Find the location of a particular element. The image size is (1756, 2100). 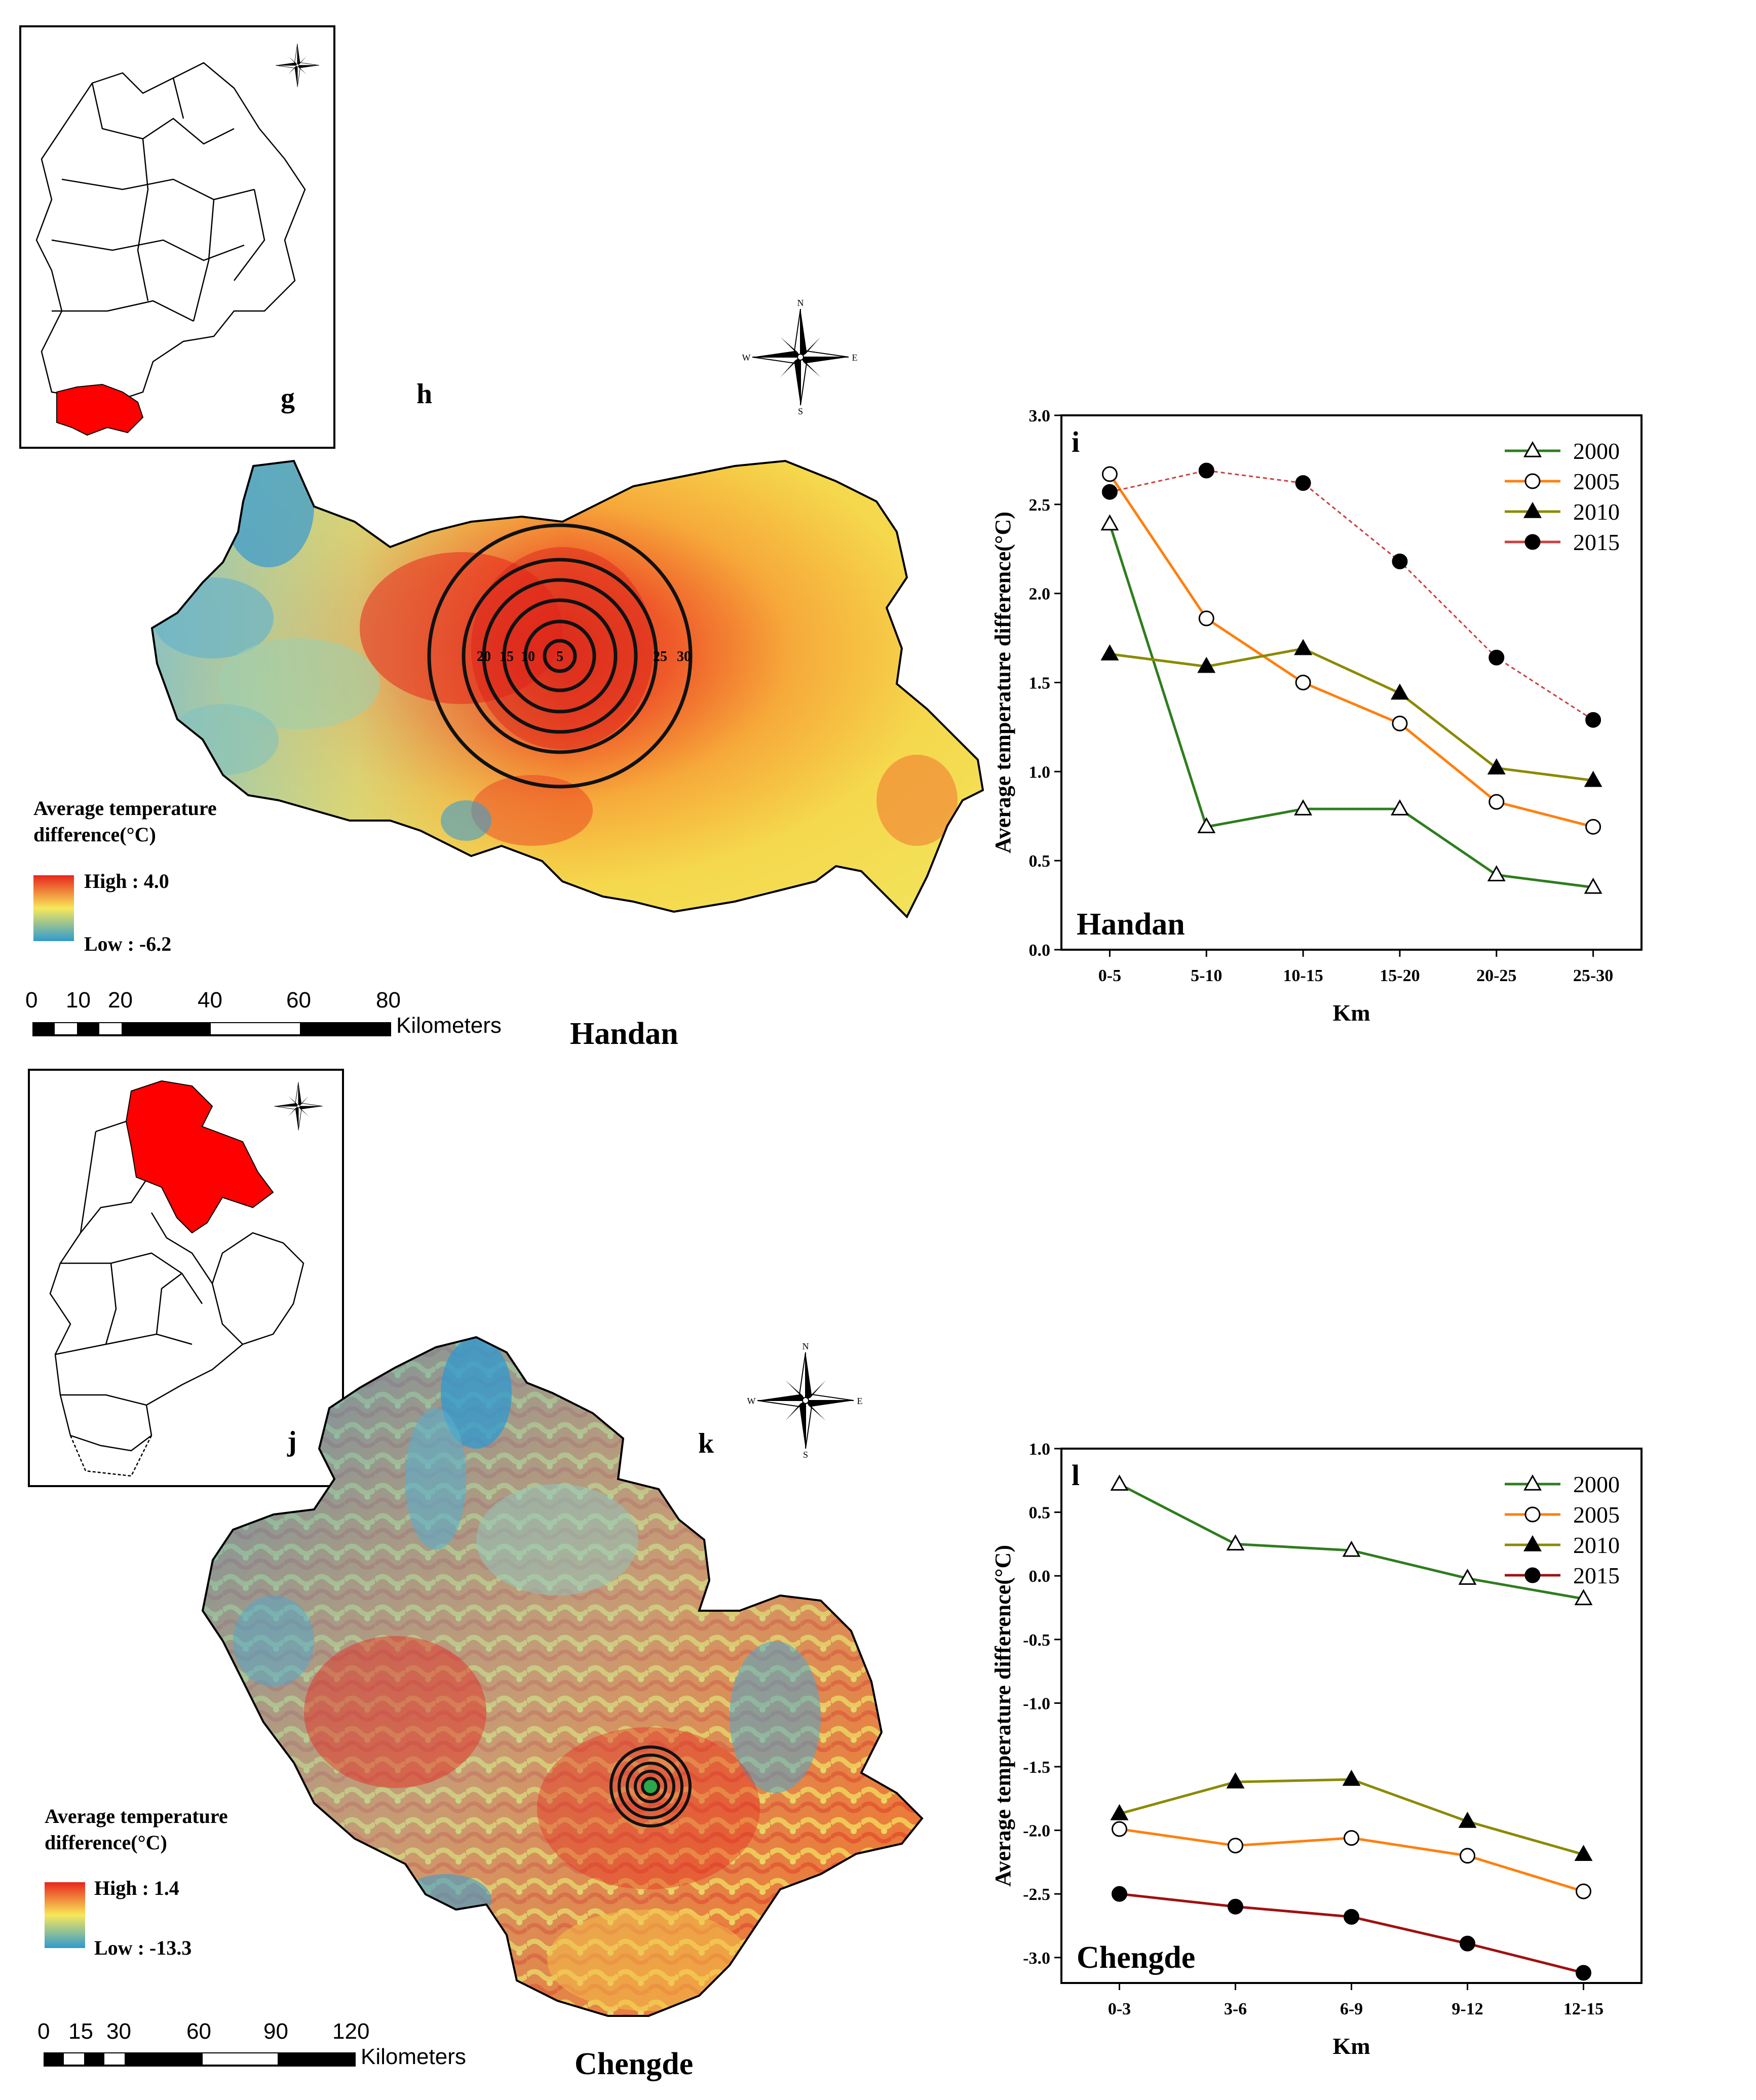

x-tick-label: 9-12 is located at coordinates (1468, 2009).